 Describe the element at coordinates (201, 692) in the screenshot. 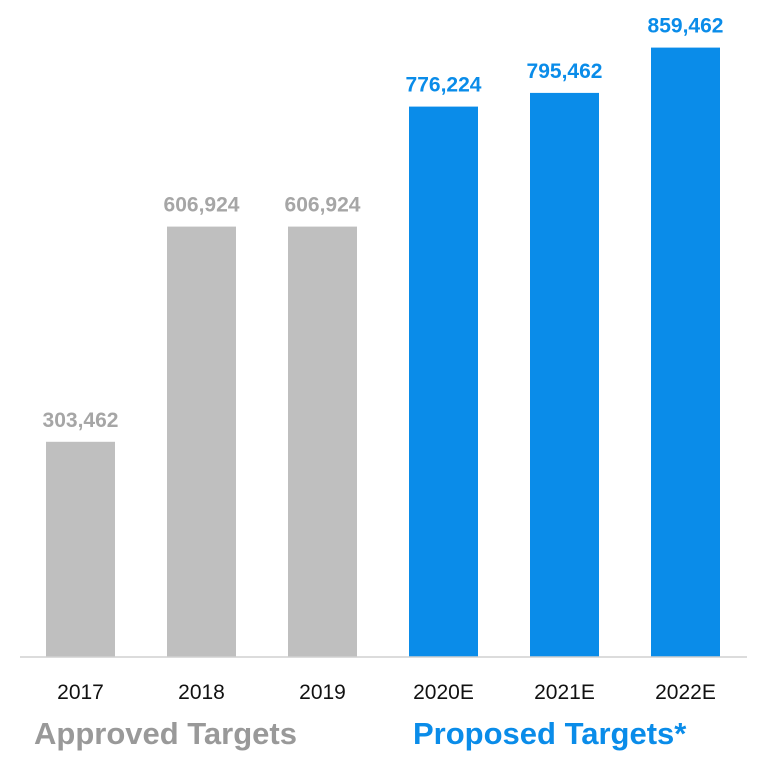

I see `tick-label-2018: 2018` at that location.